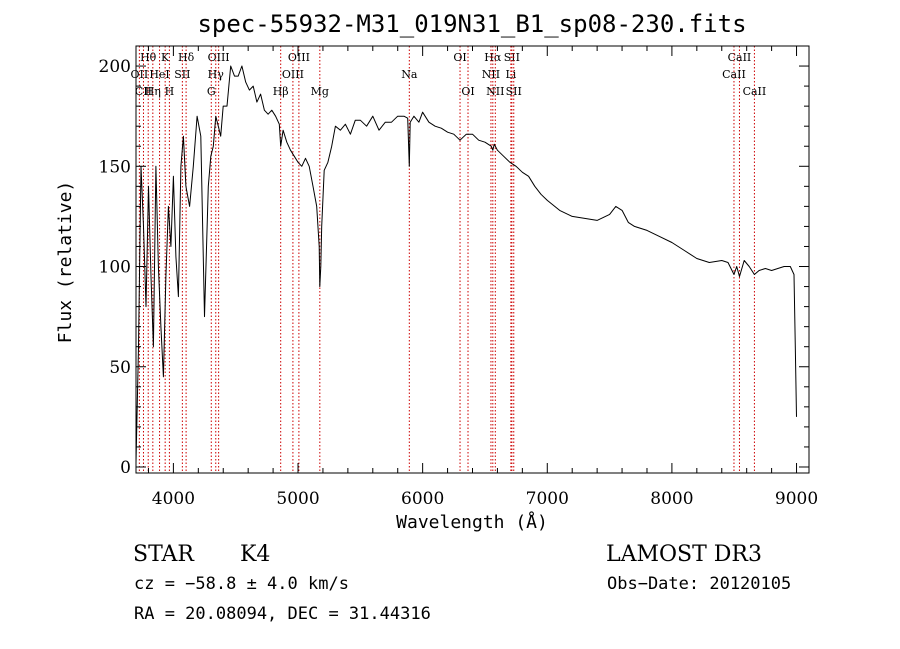 This screenshot has width=900, height=649. Describe the element at coordinates (115, 67) in the screenshot. I see `y-tick-label: 200` at that location.